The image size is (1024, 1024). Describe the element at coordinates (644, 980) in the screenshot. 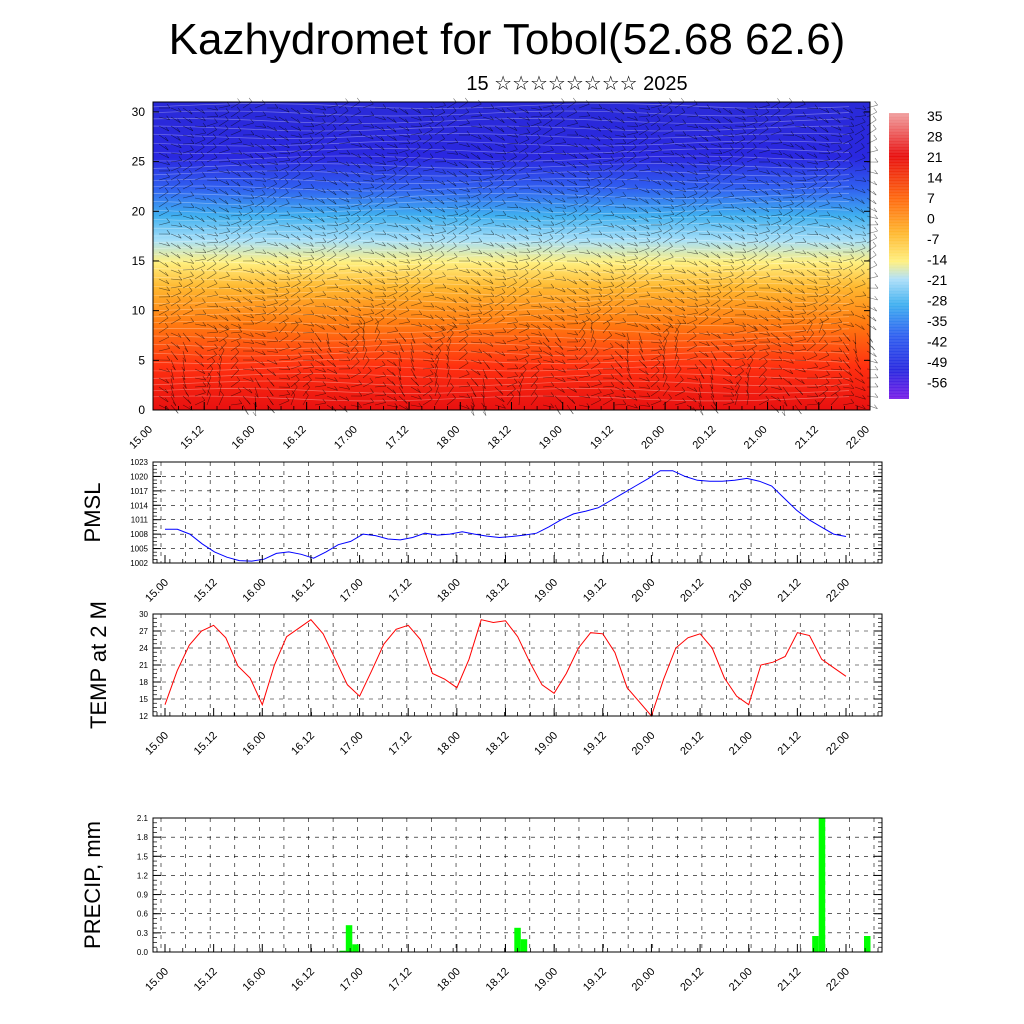

I see `x-tick-label: 20.00` at that location.